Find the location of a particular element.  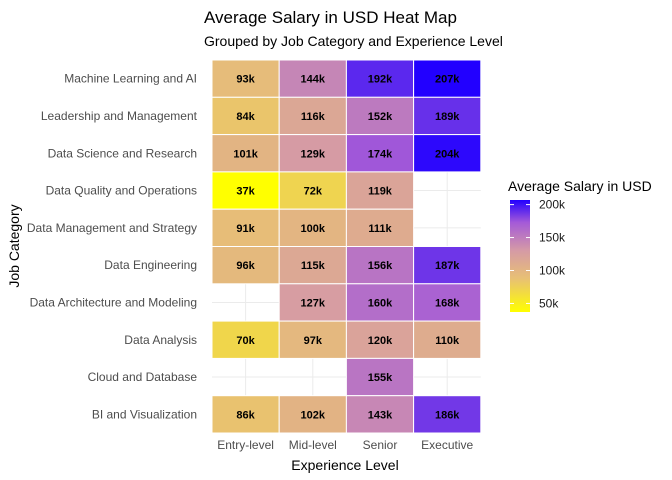

cell-value-label: 102k is located at coordinates (313, 415).